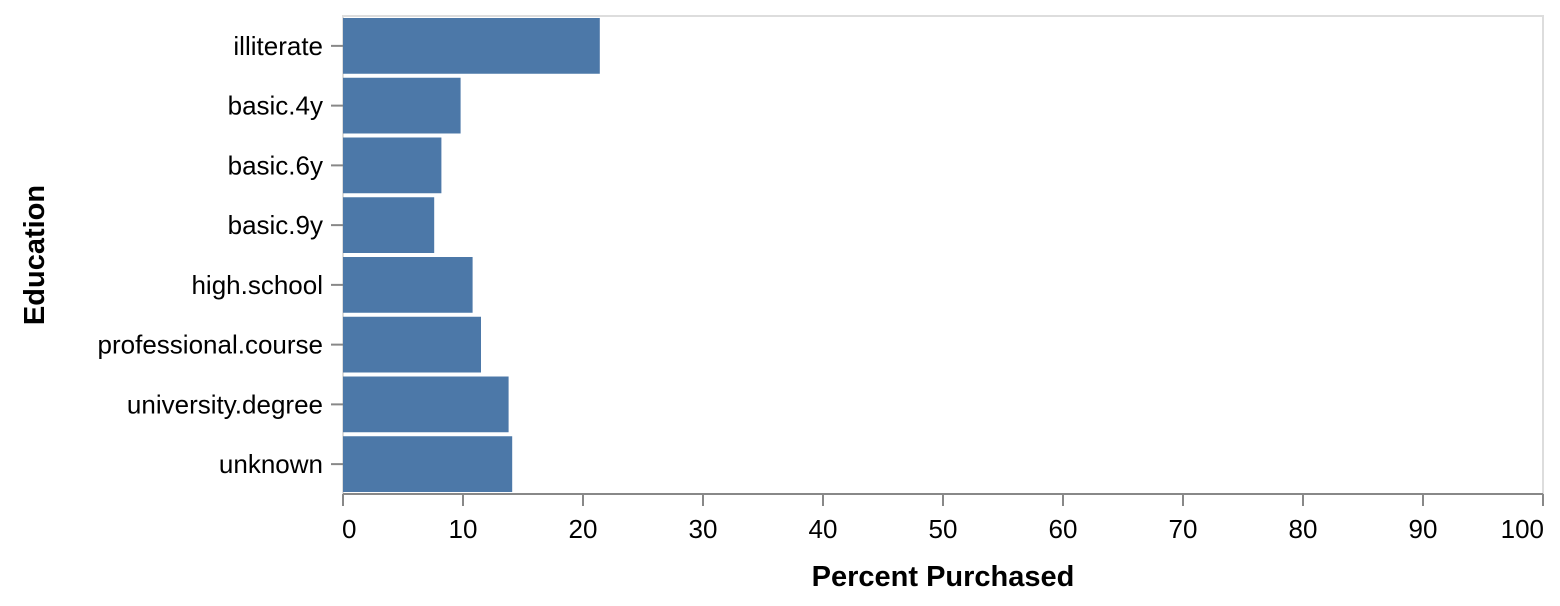  What do you see at coordinates (463, 529) in the screenshot?
I see `x-tick-label: 10` at bounding box center [463, 529].